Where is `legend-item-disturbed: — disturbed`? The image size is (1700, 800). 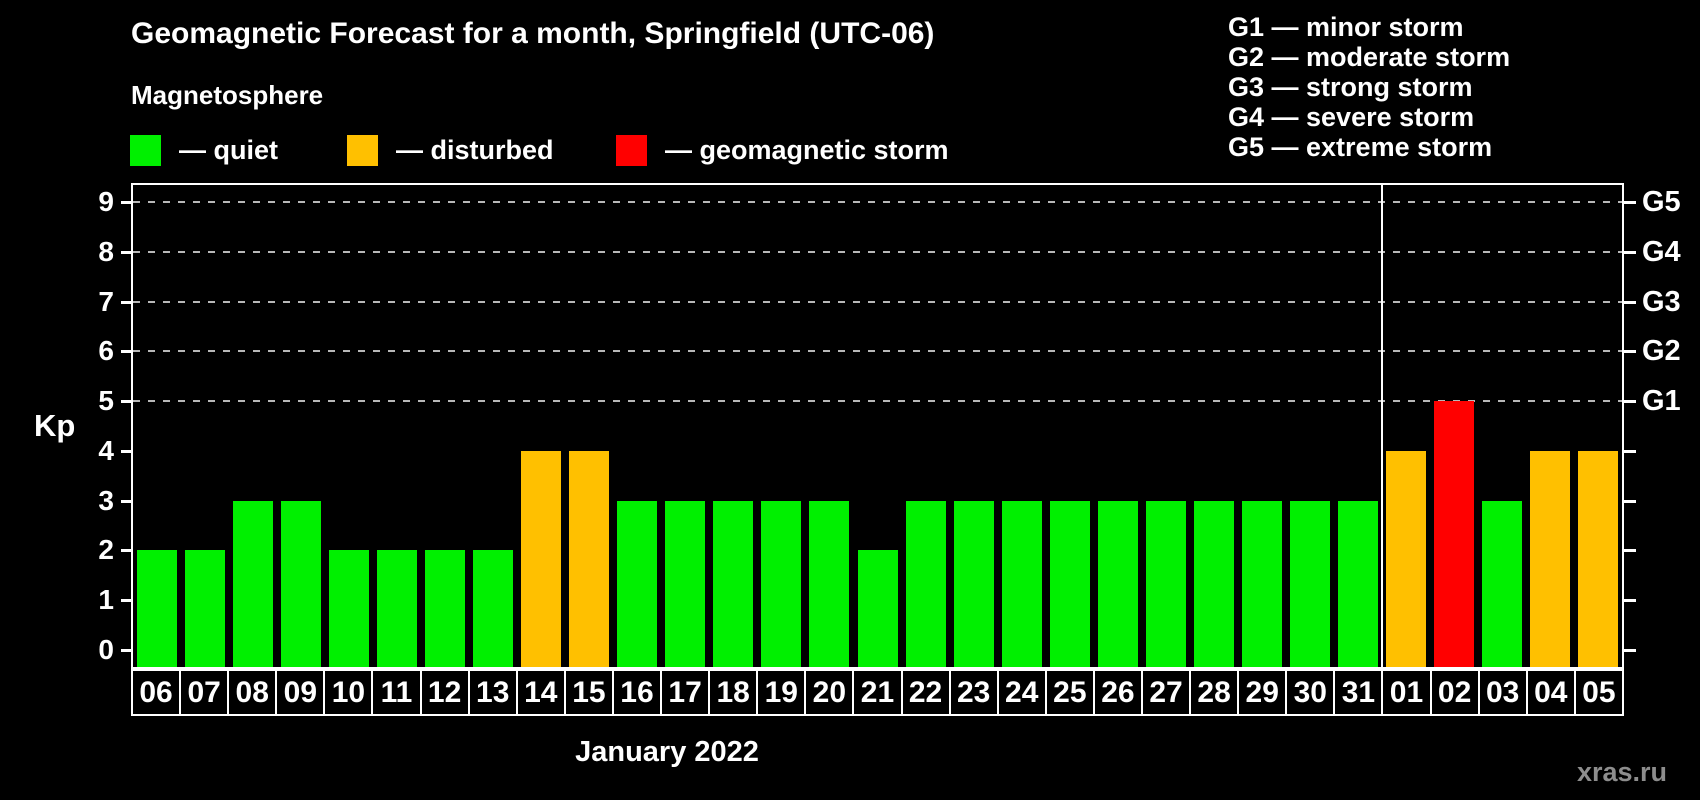 legend-item-disturbed: — disturbed is located at coordinates (450, 150).